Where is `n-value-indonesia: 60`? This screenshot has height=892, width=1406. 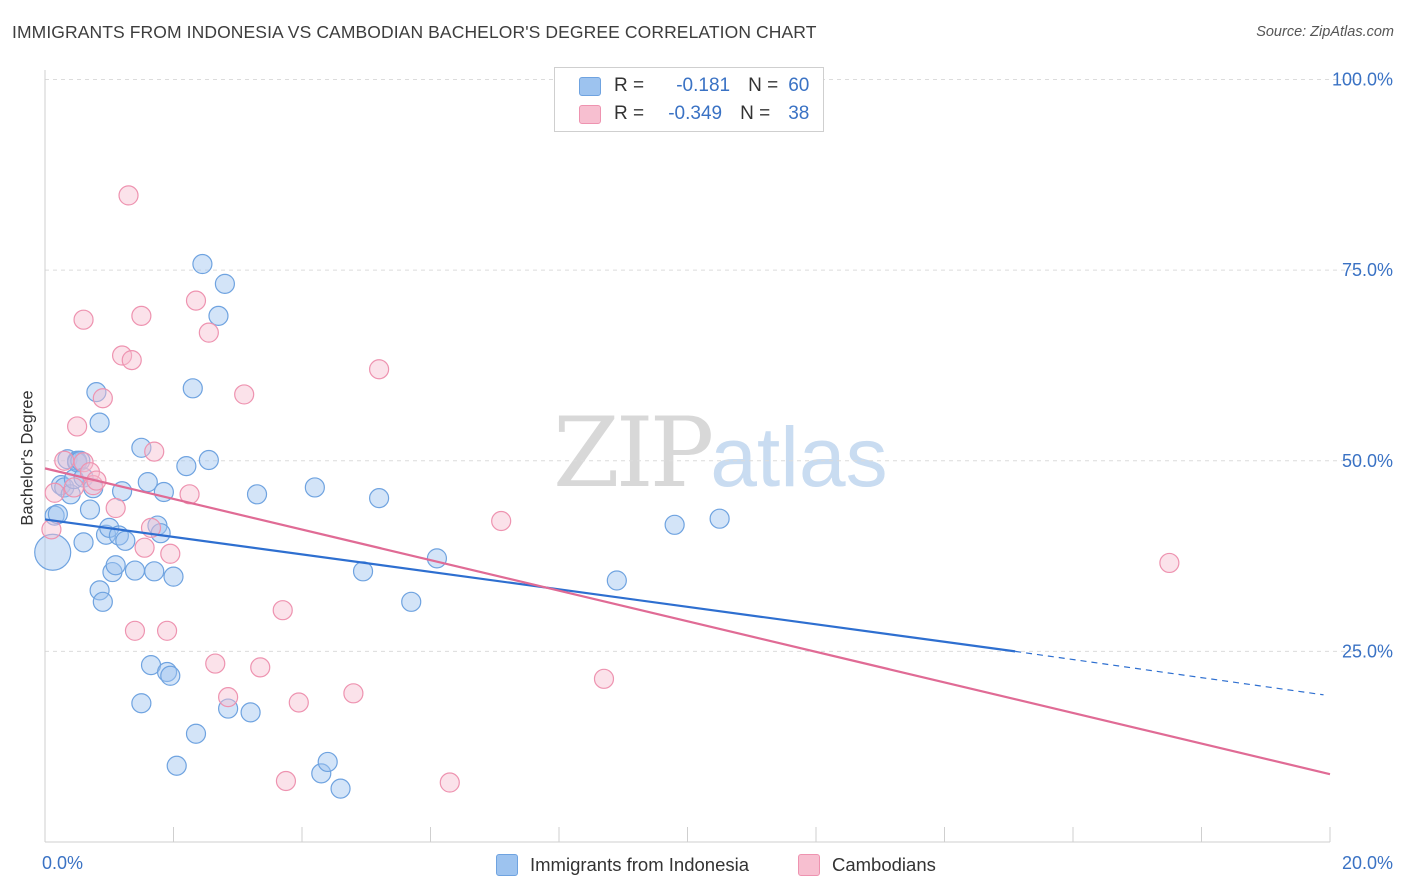
n-value-indonesia: 60 is located at coordinates (799, 85).